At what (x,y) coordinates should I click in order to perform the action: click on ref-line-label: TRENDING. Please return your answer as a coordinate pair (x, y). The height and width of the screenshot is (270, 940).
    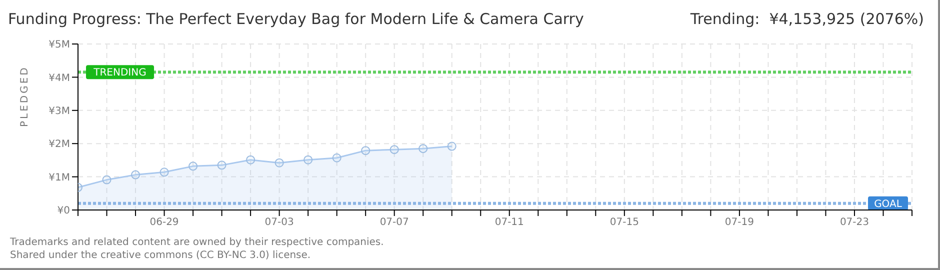
    Looking at the image, I should click on (119, 73).